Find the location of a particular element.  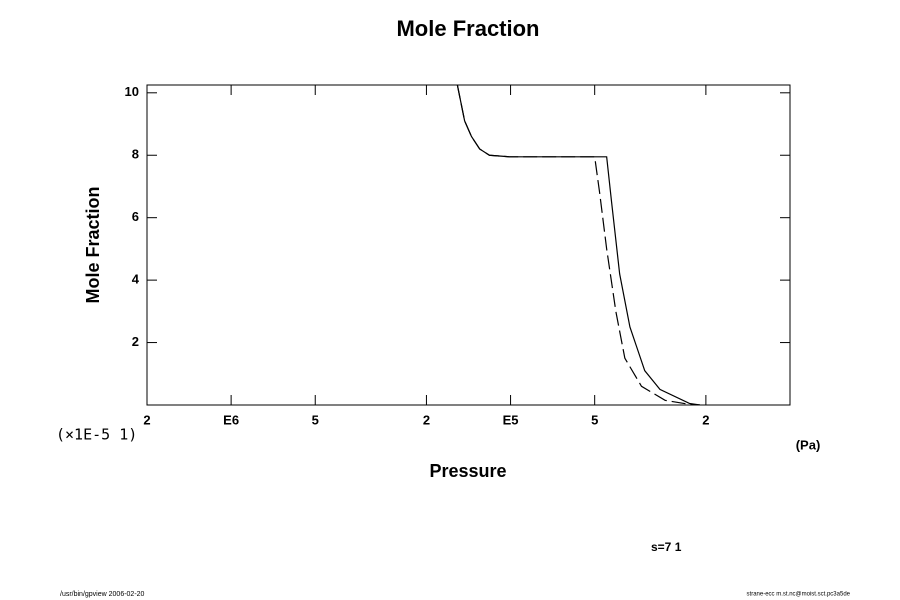

y-tick-label: 8 is located at coordinates (135, 154).